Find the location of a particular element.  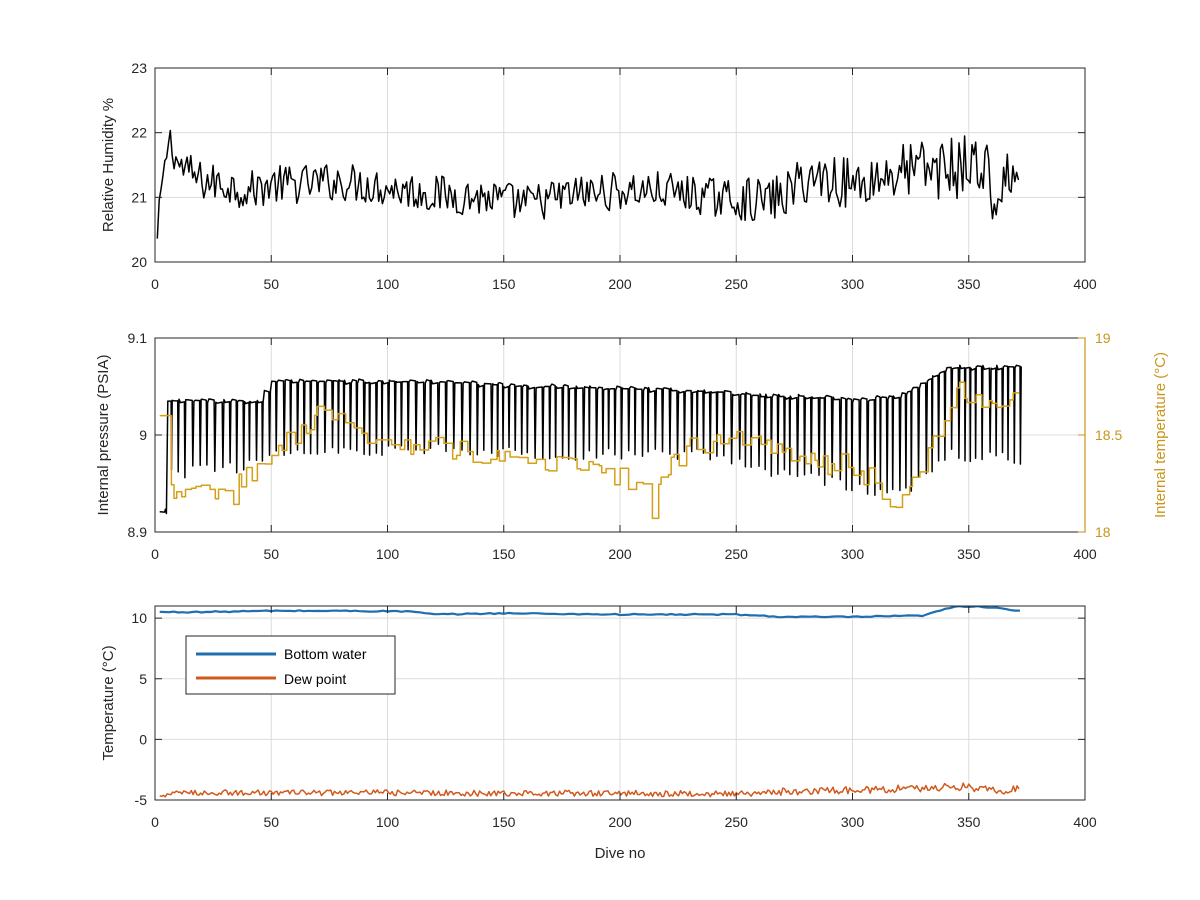

panel-internal-pressure-series is located at coordinates (590, 442).